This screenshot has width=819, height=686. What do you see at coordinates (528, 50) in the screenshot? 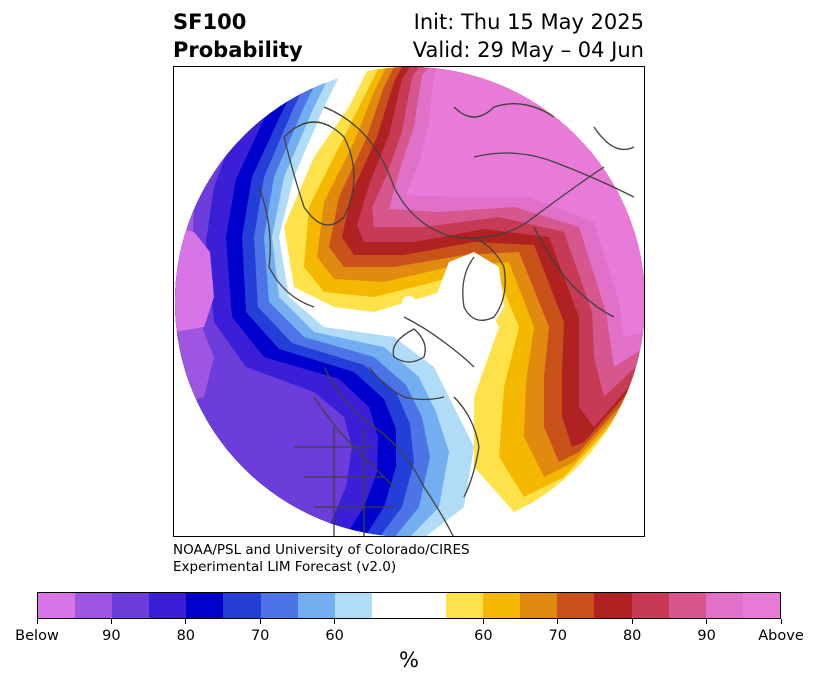
I see `valid-range: Valid: 29 May – 04 Jun` at bounding box center [528, 50].